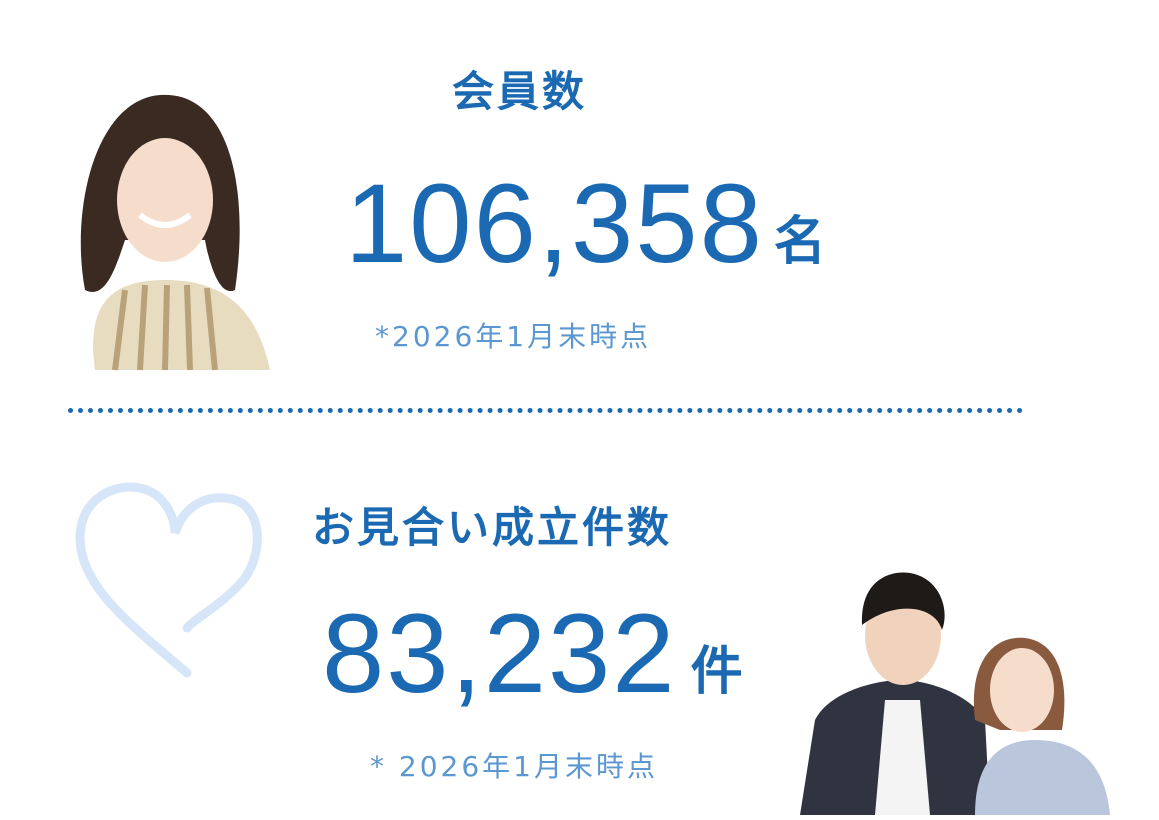 The image size is (1159, 820). Describe the element at coordinates (499, 653) in the screenshot. I see `matches-value: 83,232` at that location.